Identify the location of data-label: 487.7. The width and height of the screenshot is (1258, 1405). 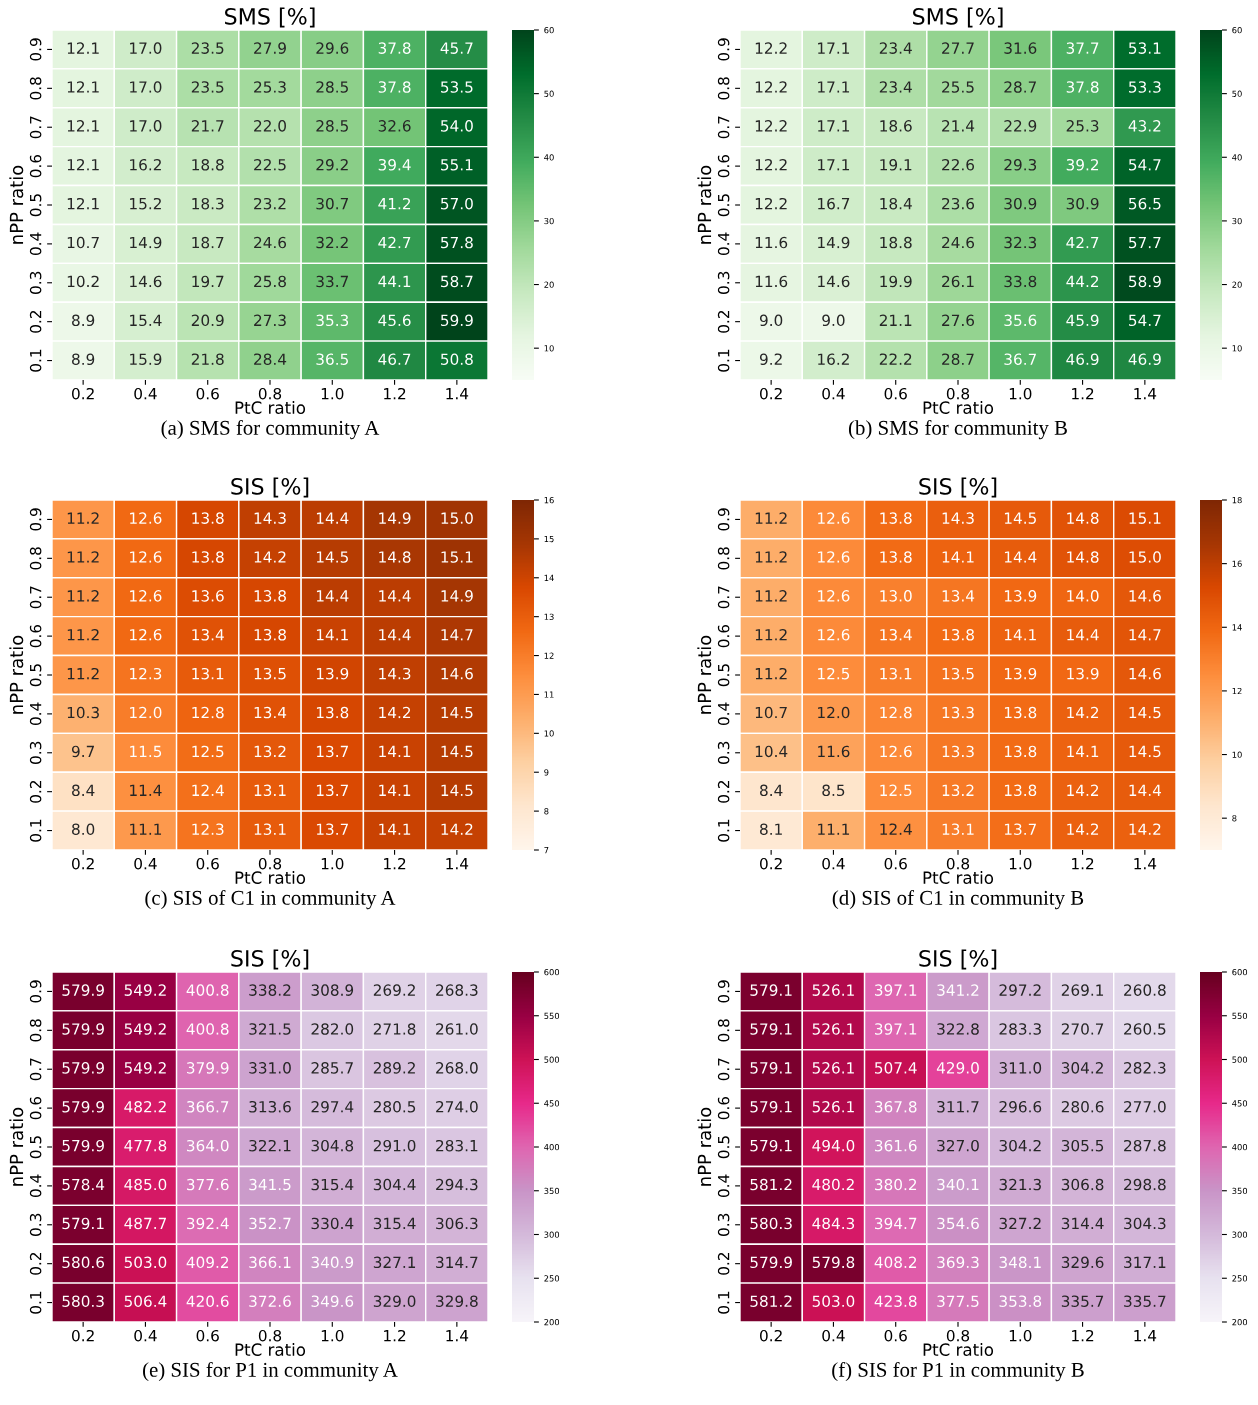
(145, 1223).